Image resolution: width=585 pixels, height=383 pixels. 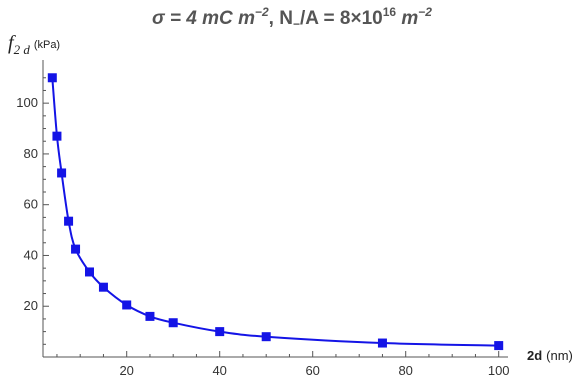 I want to click on y-axis-label: f2 d (kPa), so click(x=34, y=44).